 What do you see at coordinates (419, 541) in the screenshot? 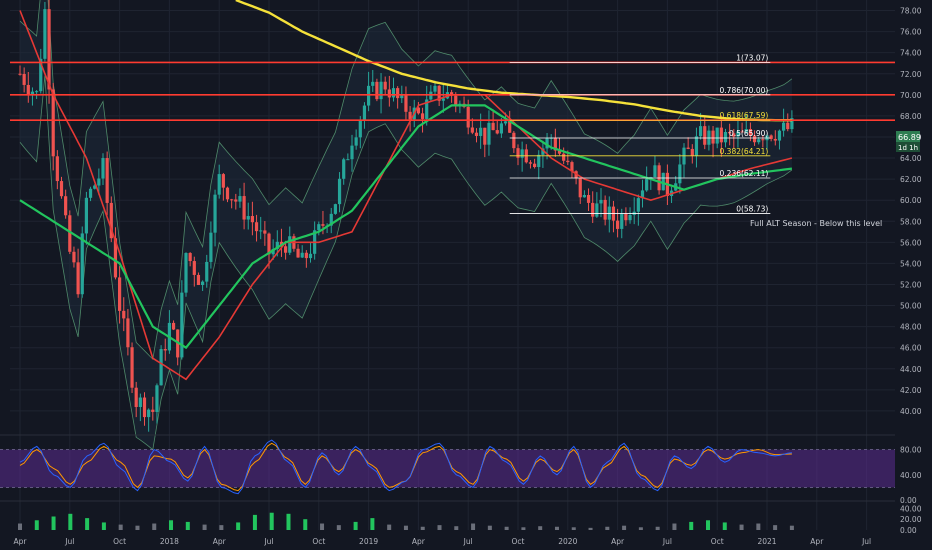
I see `time-tick-8: Apr` at bounding box center [419, 541].